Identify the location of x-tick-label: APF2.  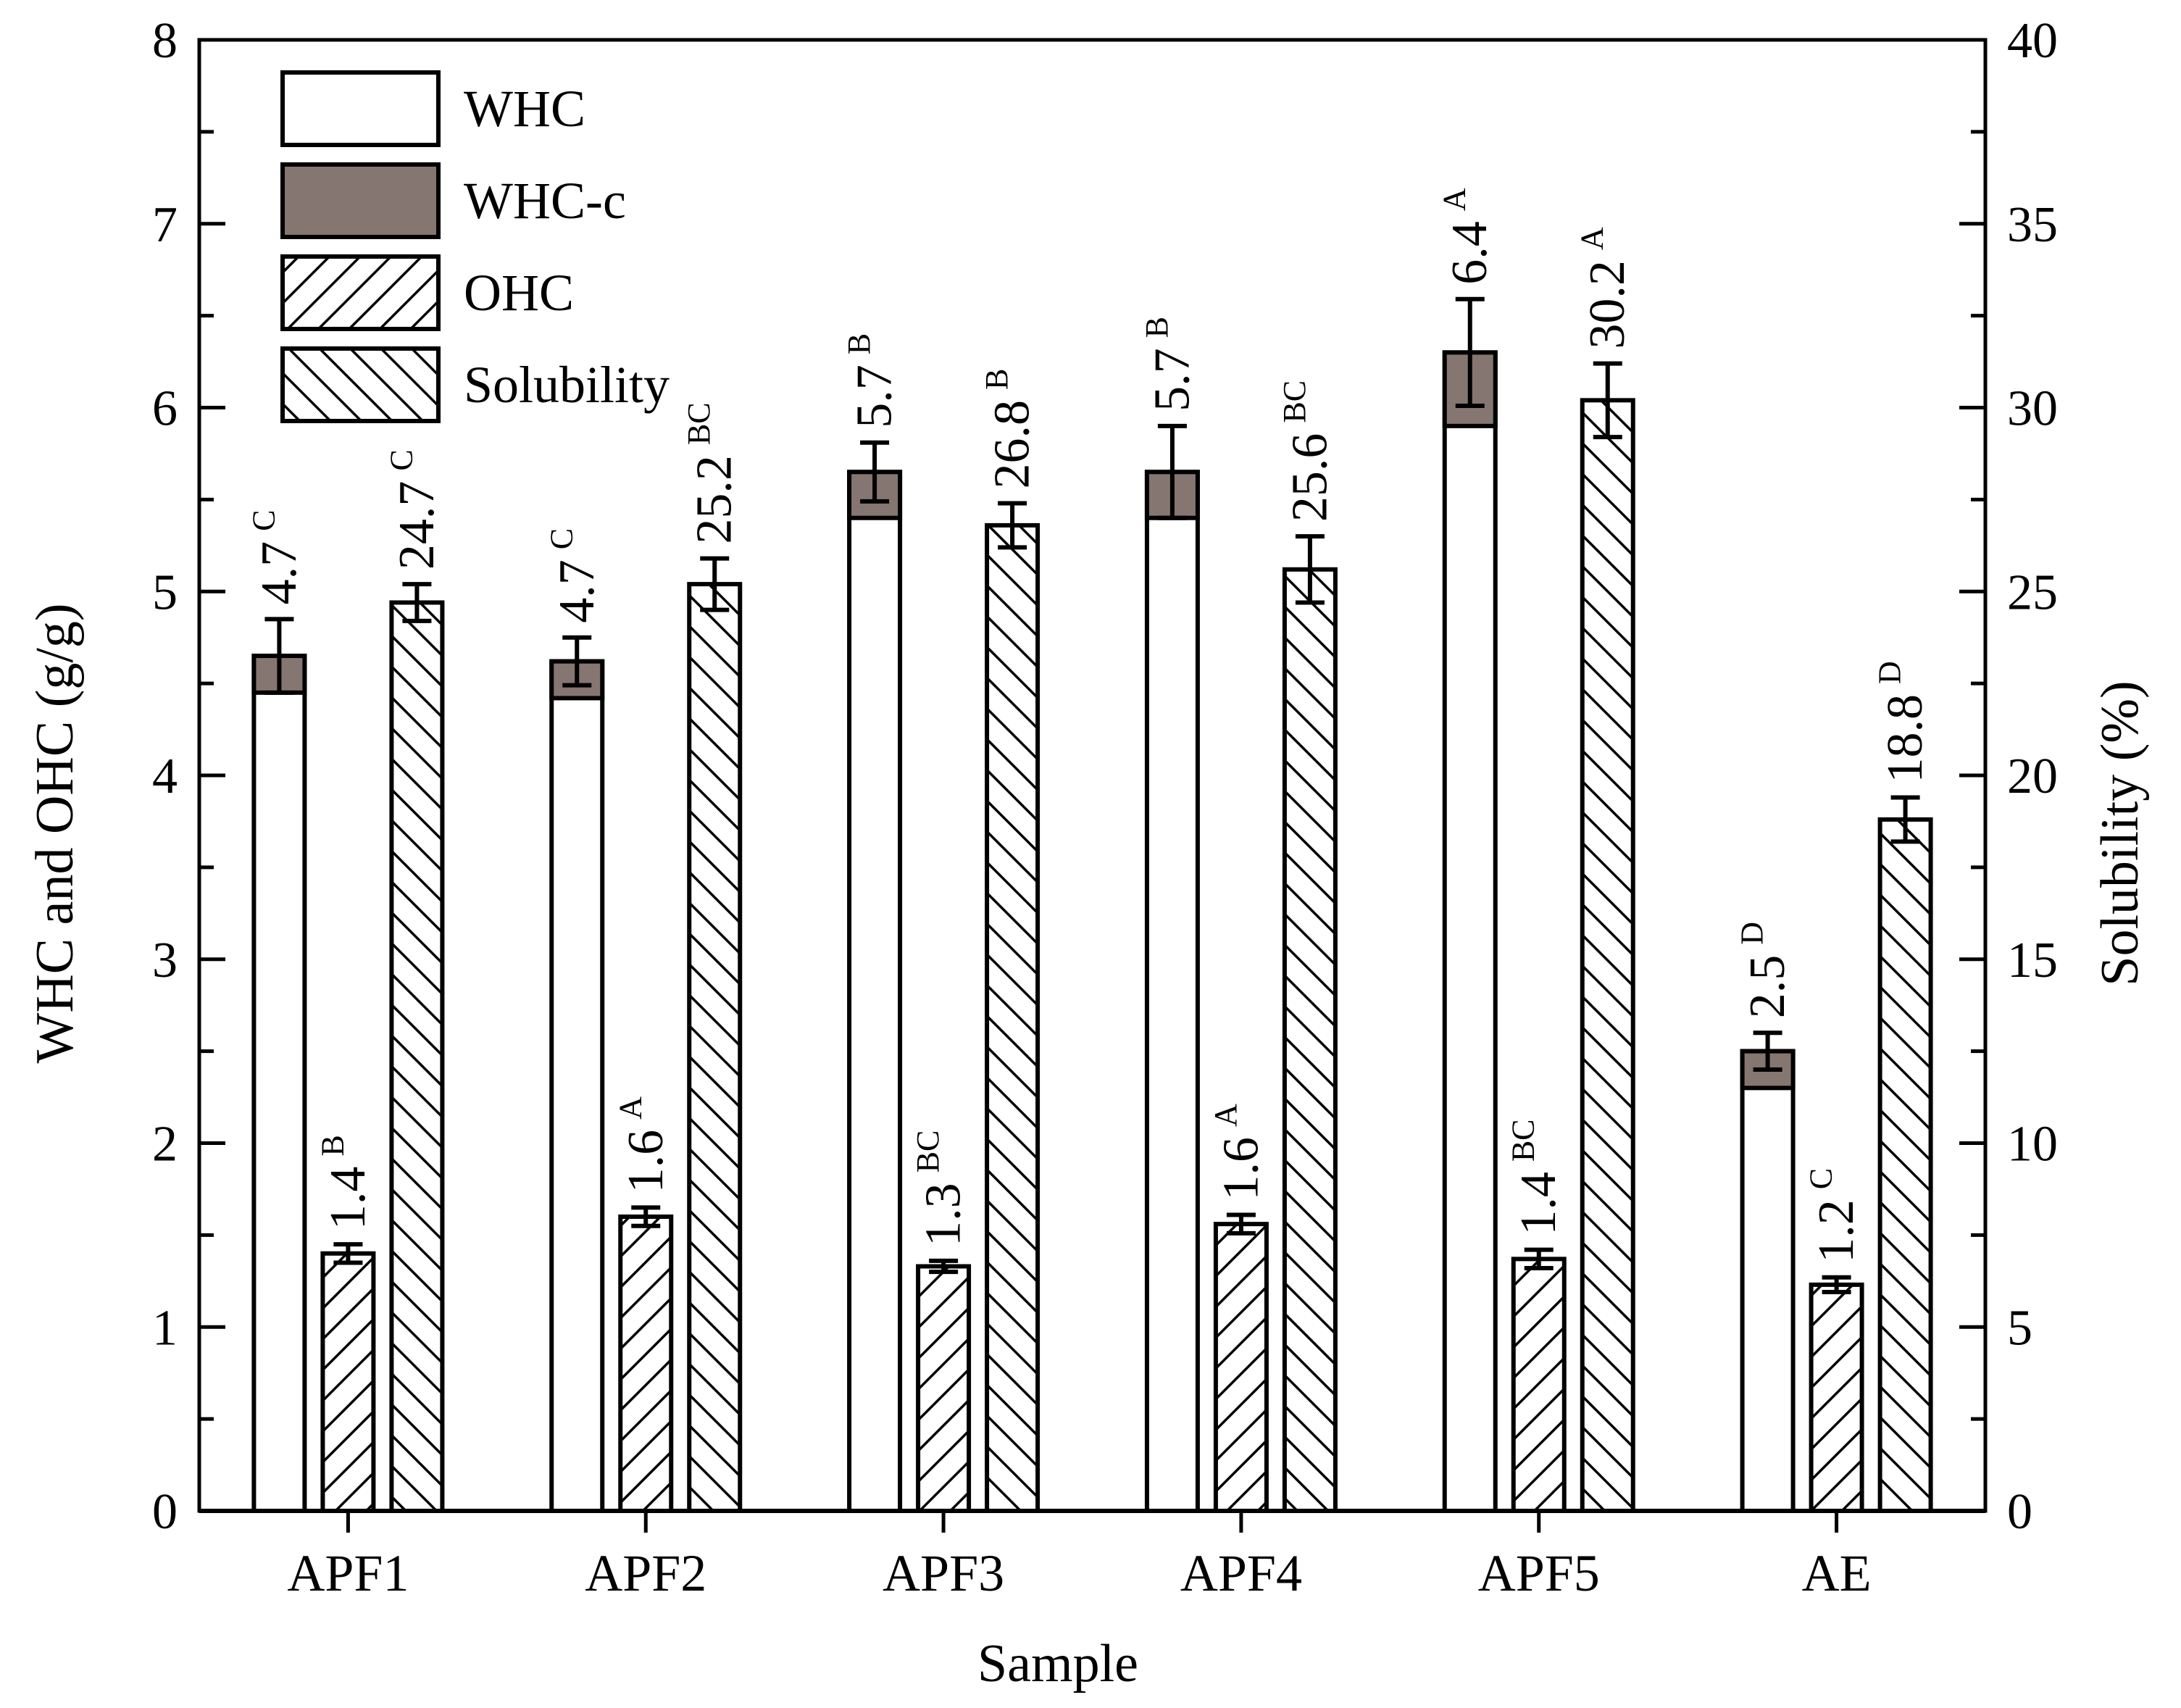
(645, 1573).